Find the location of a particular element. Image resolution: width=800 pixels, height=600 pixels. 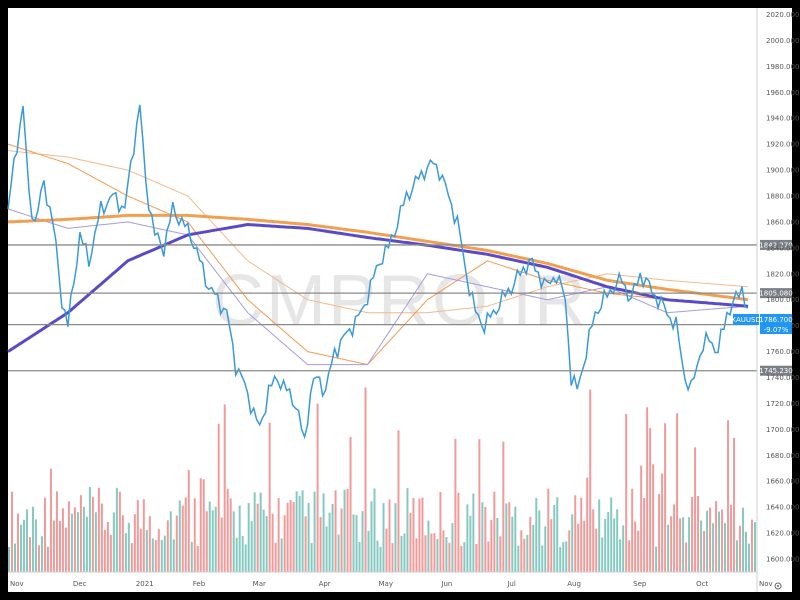

y-tick-label: 1740.000 is located at coordinates (782, 378).